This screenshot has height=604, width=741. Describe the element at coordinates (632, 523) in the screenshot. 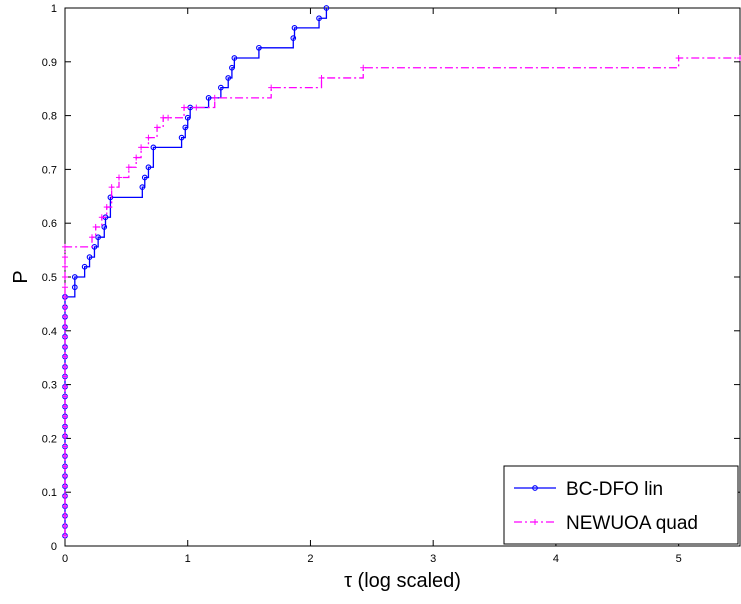

I see `legend-label-newuoa-quad: NEWUOA quad` at that location.